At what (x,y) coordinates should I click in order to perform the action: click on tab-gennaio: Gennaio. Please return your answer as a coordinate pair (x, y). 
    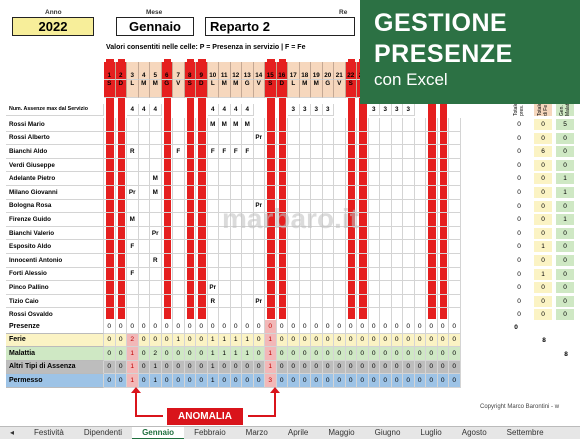
    Looking at the image, I should click on (158, 432).